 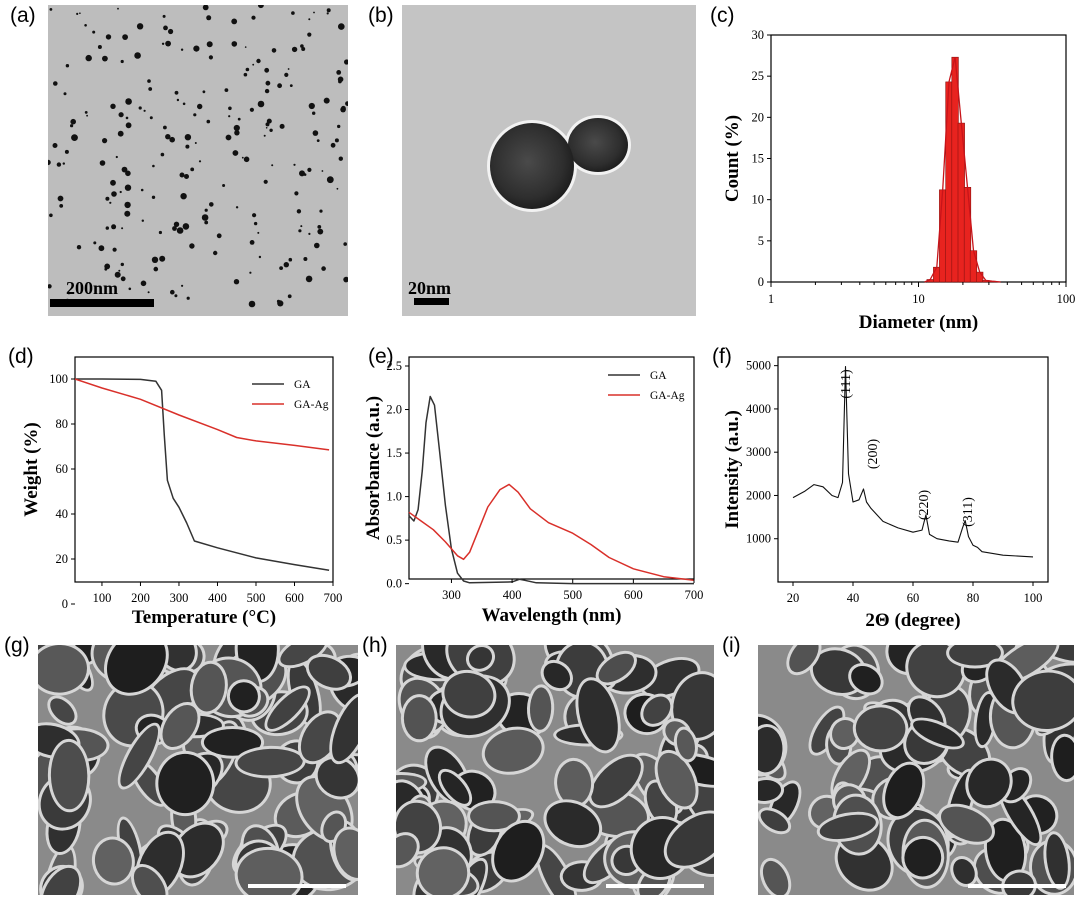 What do you see at coordinates (512, 595) in the screenshot?
I see `x-tick-label-e: 400` at bounding box center [512, 595].